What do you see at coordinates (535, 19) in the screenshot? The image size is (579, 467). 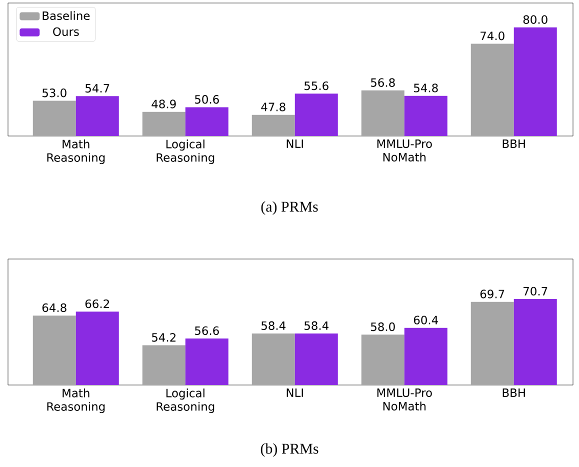 I see `data-label: 80.0` at bounding box center [535, 19].